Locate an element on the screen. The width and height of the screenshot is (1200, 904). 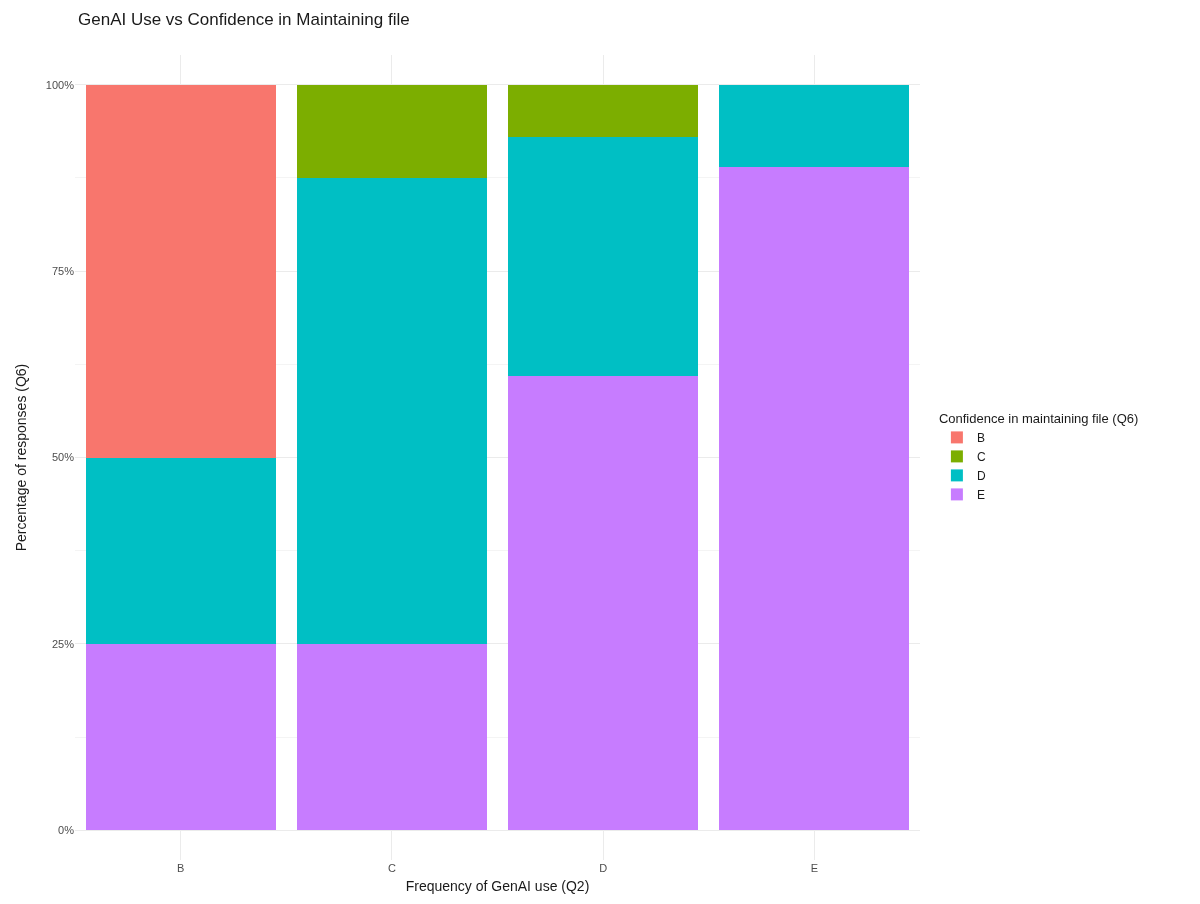
legend-title: Confidence in maintaining file (Q6) is located at coordinates (1038, 418).